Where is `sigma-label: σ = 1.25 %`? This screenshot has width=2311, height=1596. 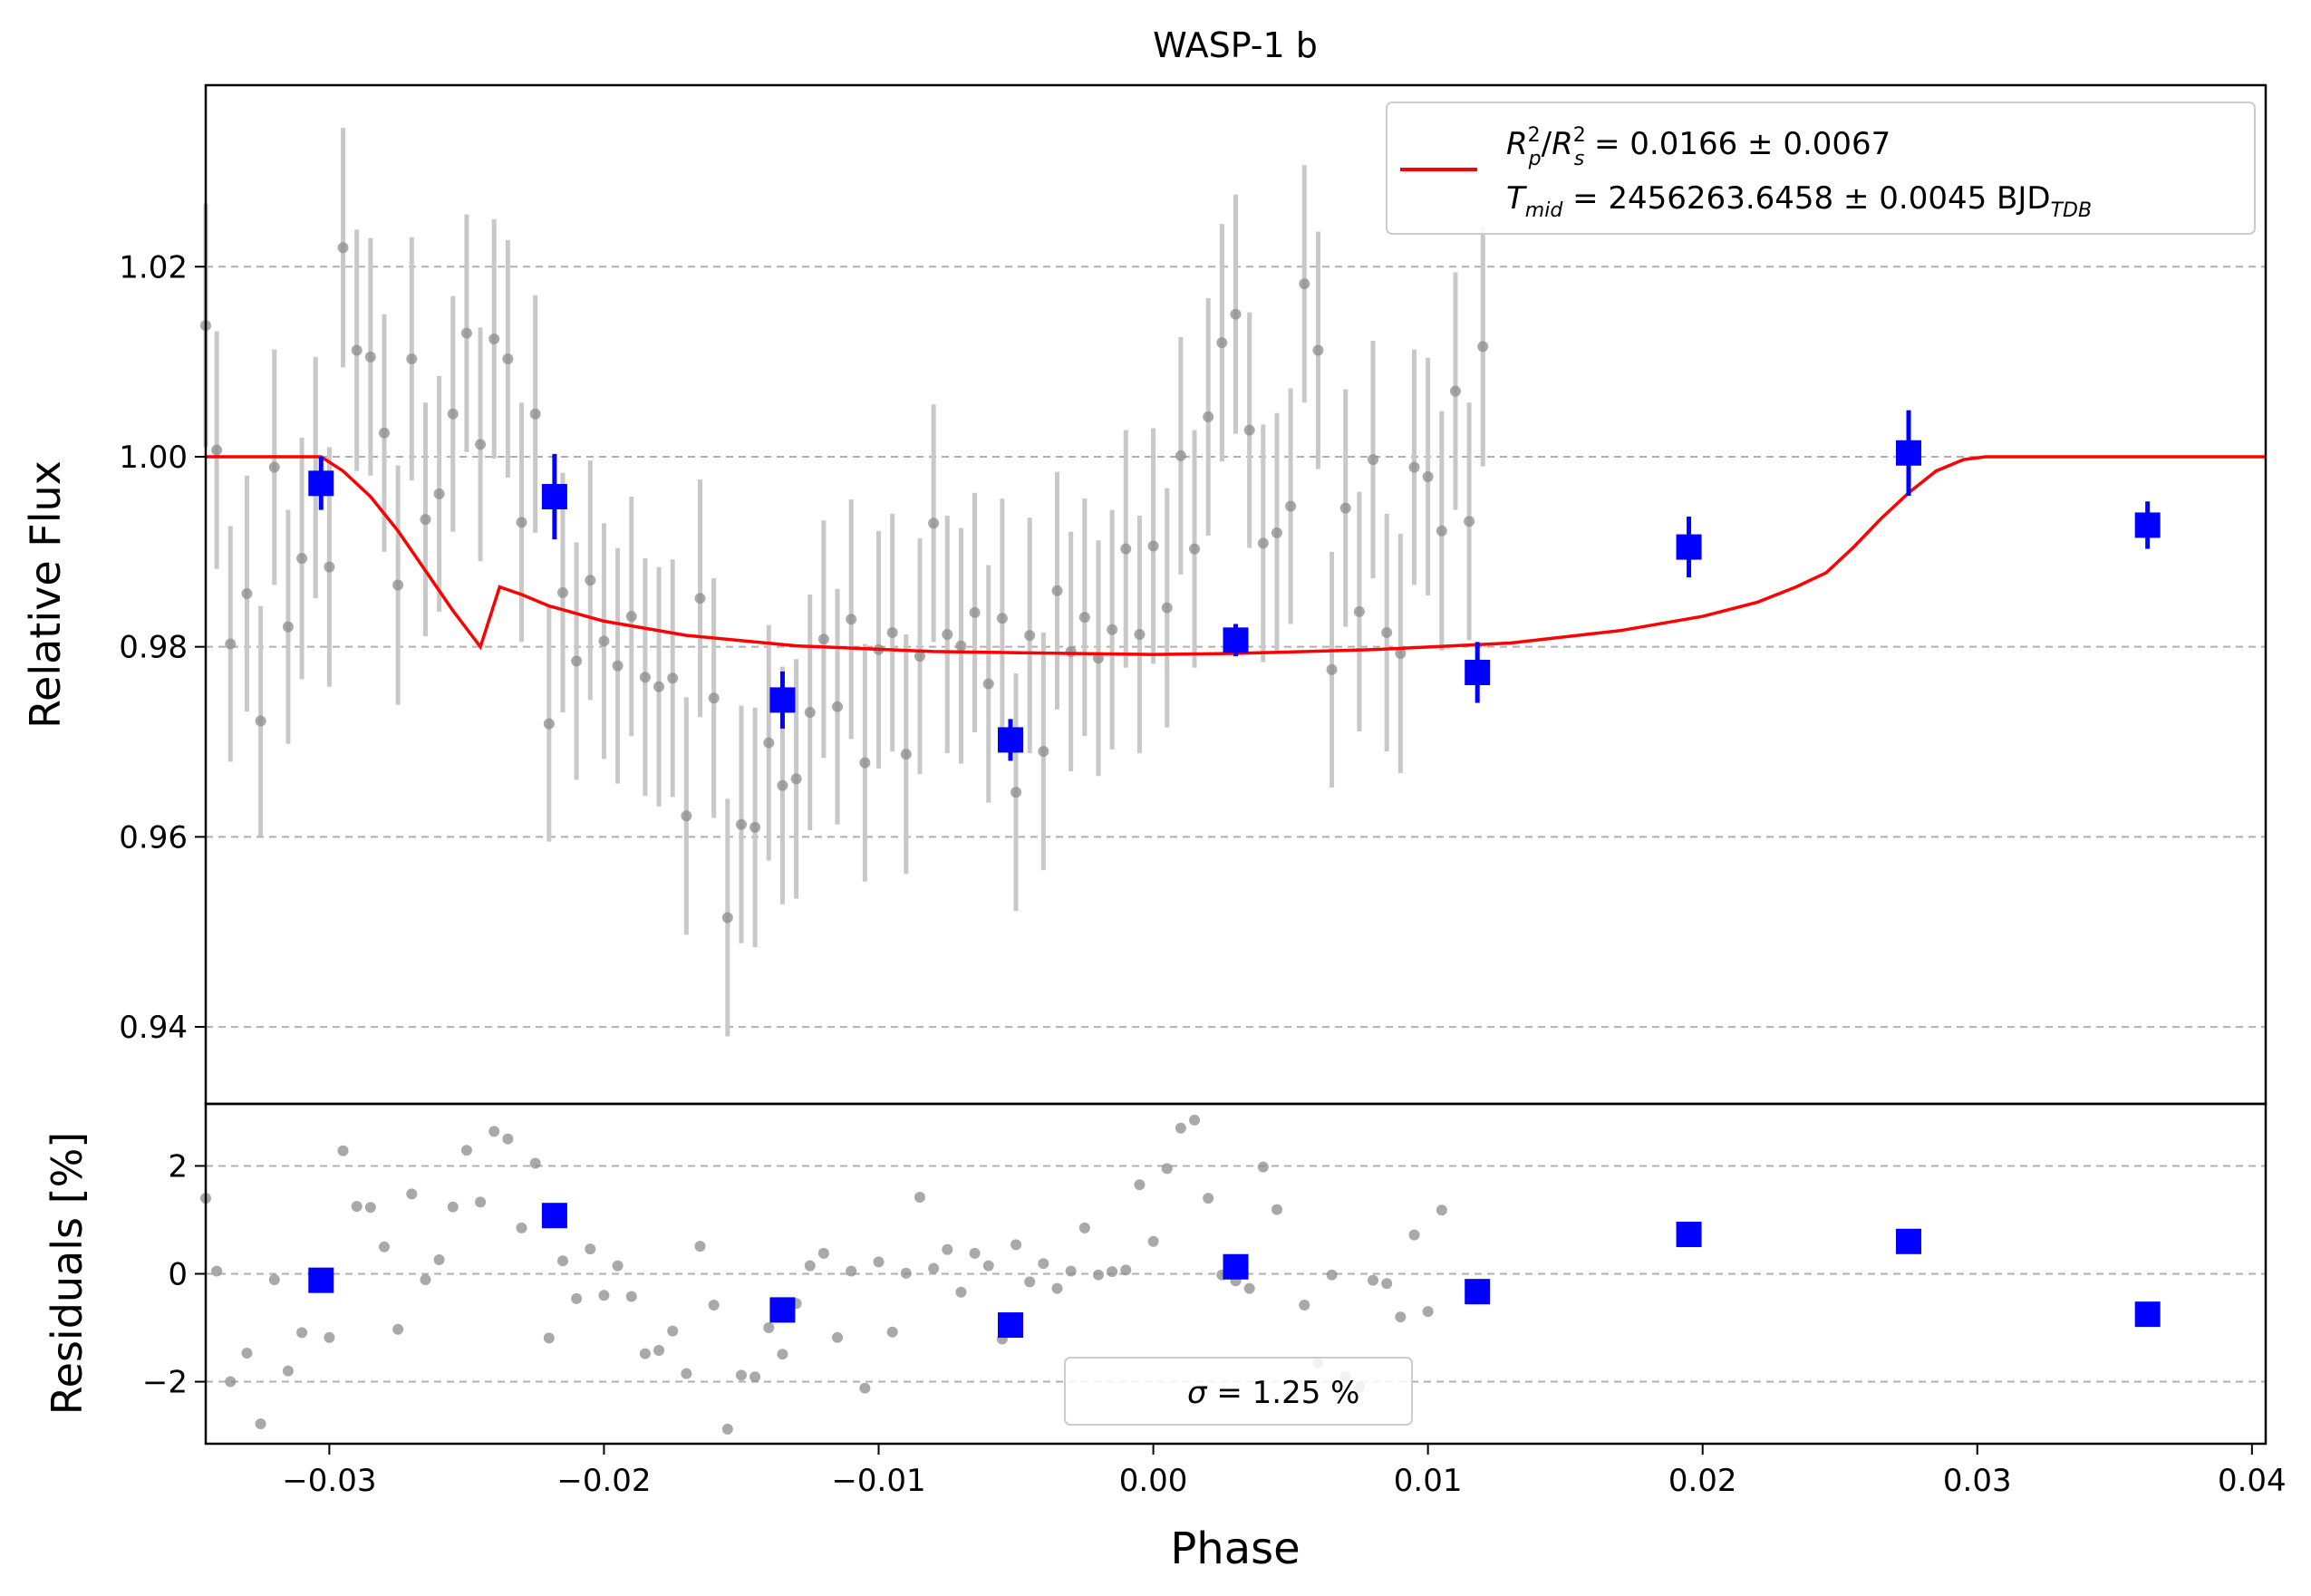
sigma-label: σ = 1.25 % is located at coordinates (1273, 1393).